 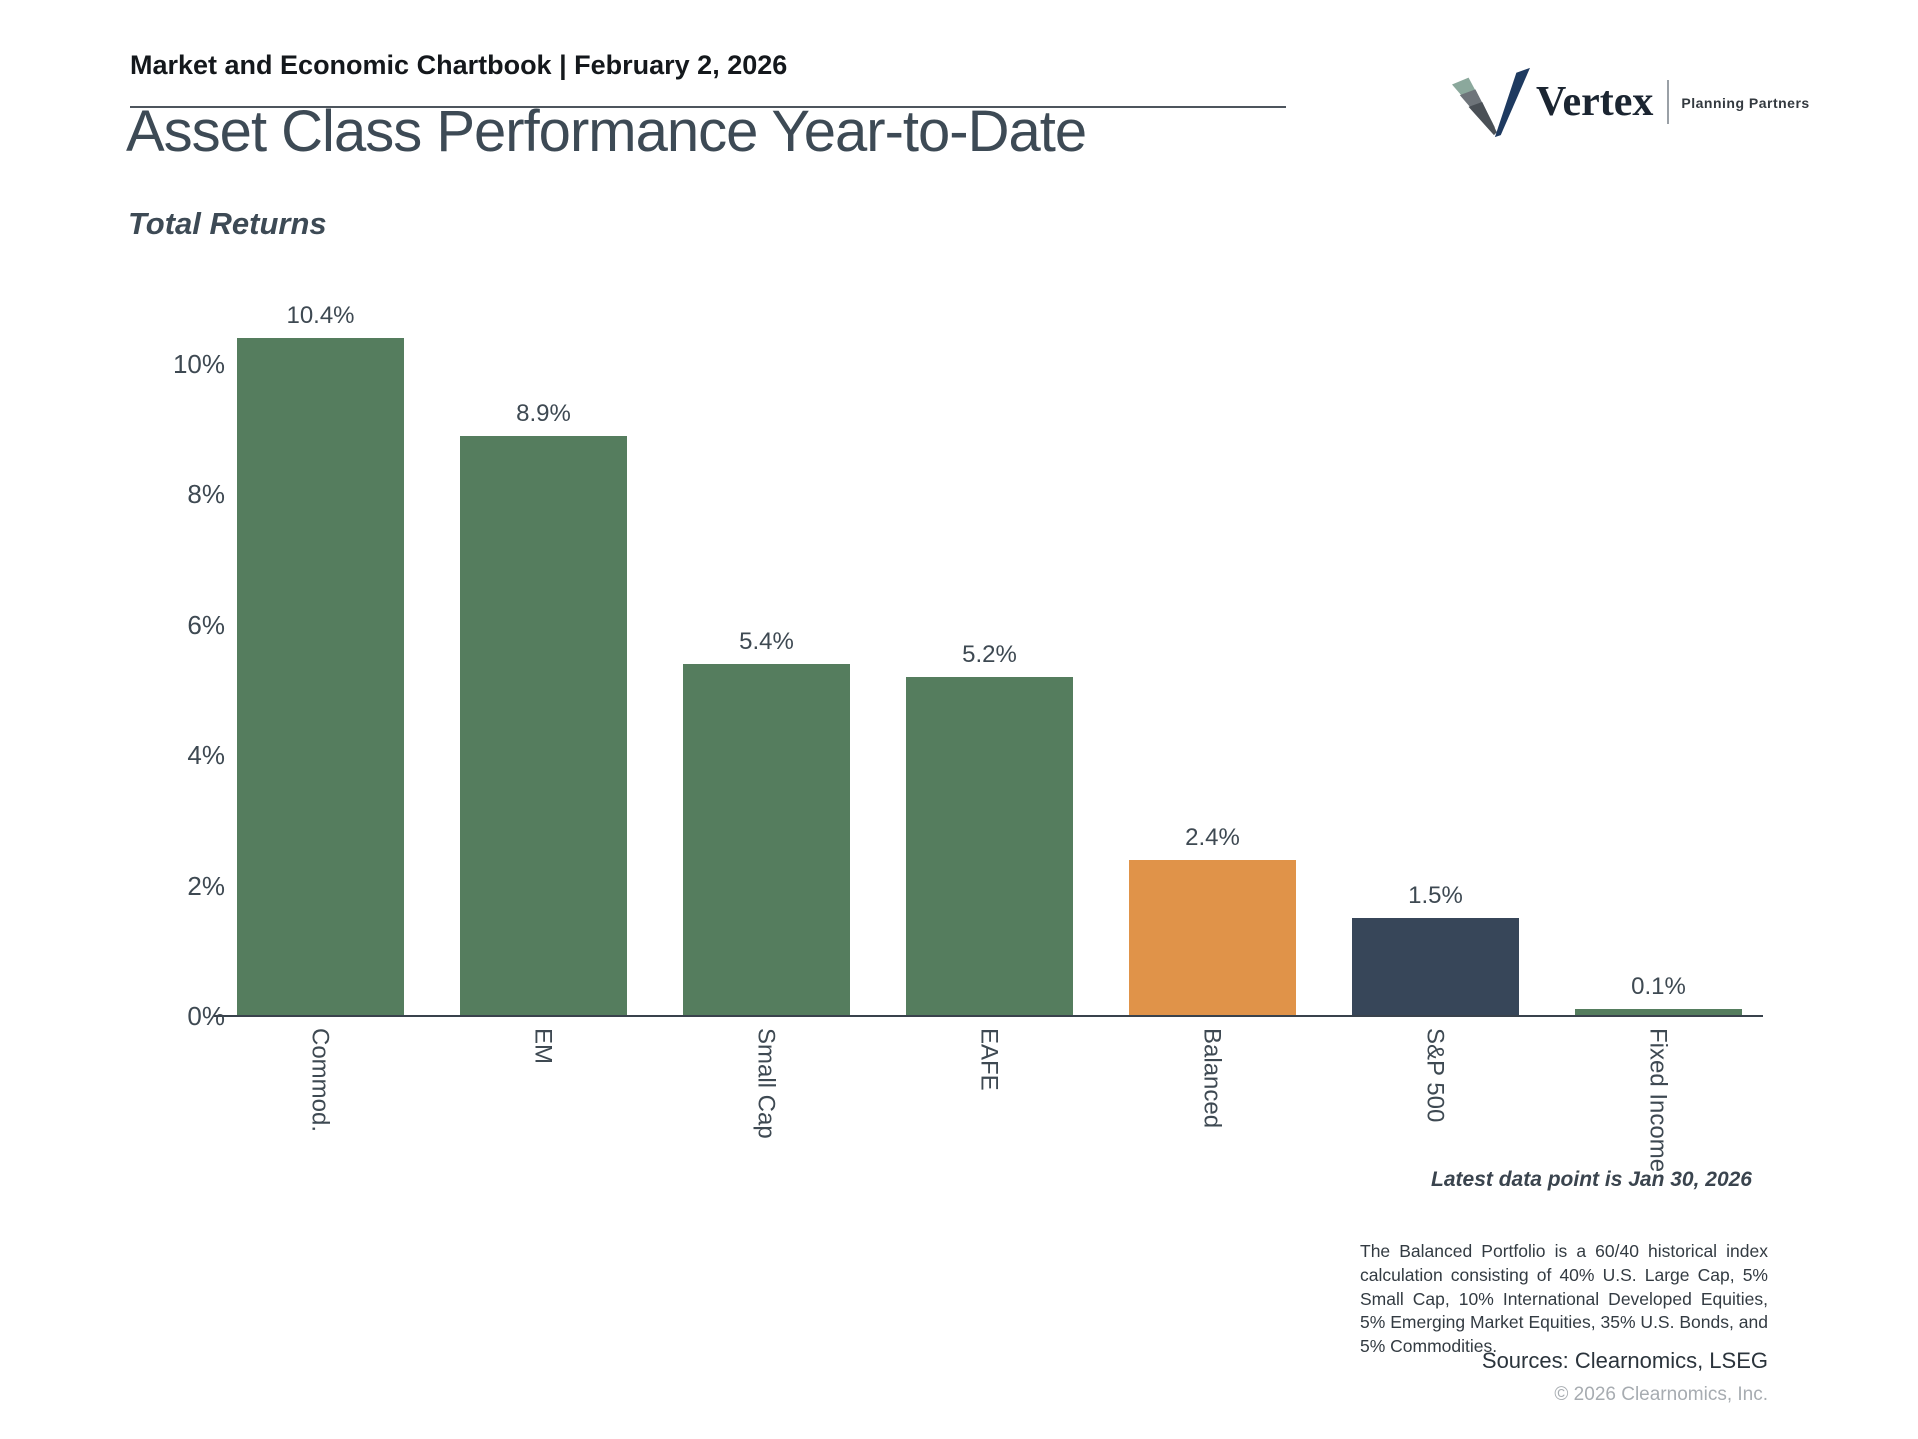 I want to click on copyright-note: © 2026 Clearnomics, Inc., so click(x=1661, y=1394).